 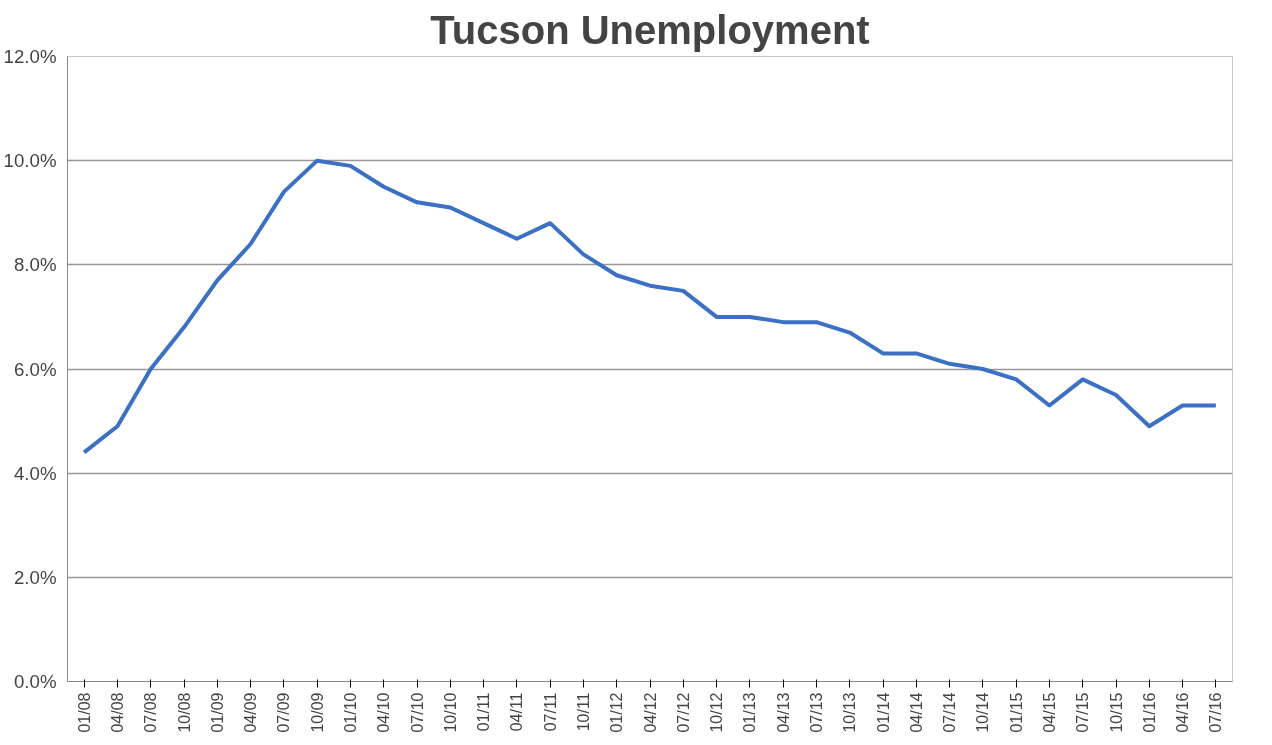 What do you see at coordinates (617, 712) in the screenshot?
I see `x-tick-label: 01/12` at bounding box center [617, 712].